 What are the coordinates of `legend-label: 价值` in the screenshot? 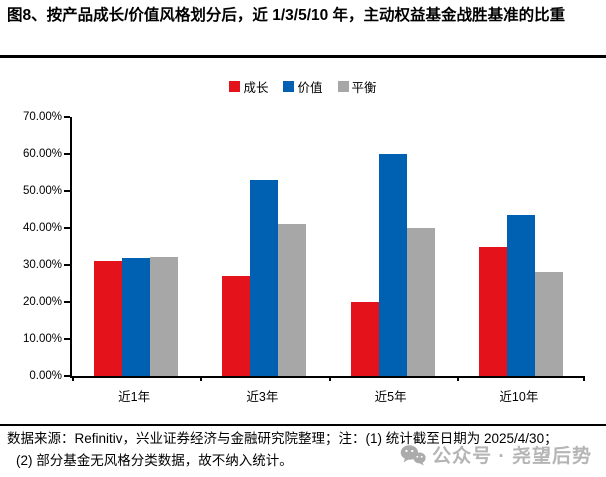 It's located at (310, 88).